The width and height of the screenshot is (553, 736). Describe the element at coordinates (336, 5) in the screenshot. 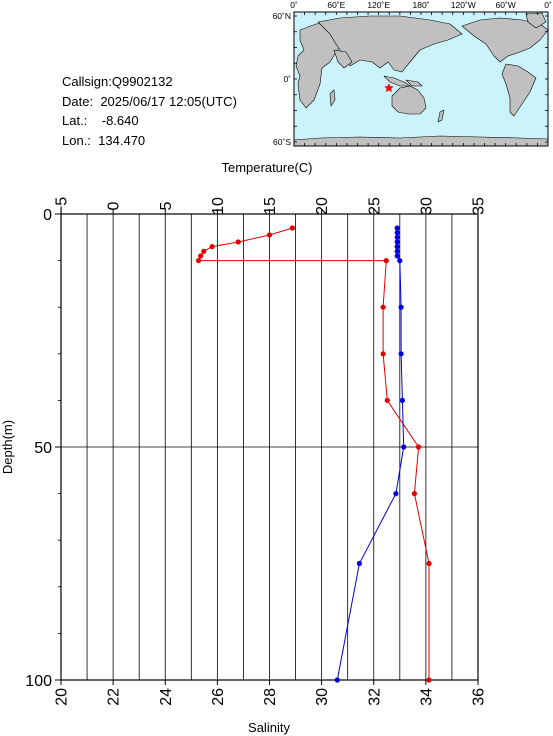

I see `map-lon-label: 60˚E` at that location.